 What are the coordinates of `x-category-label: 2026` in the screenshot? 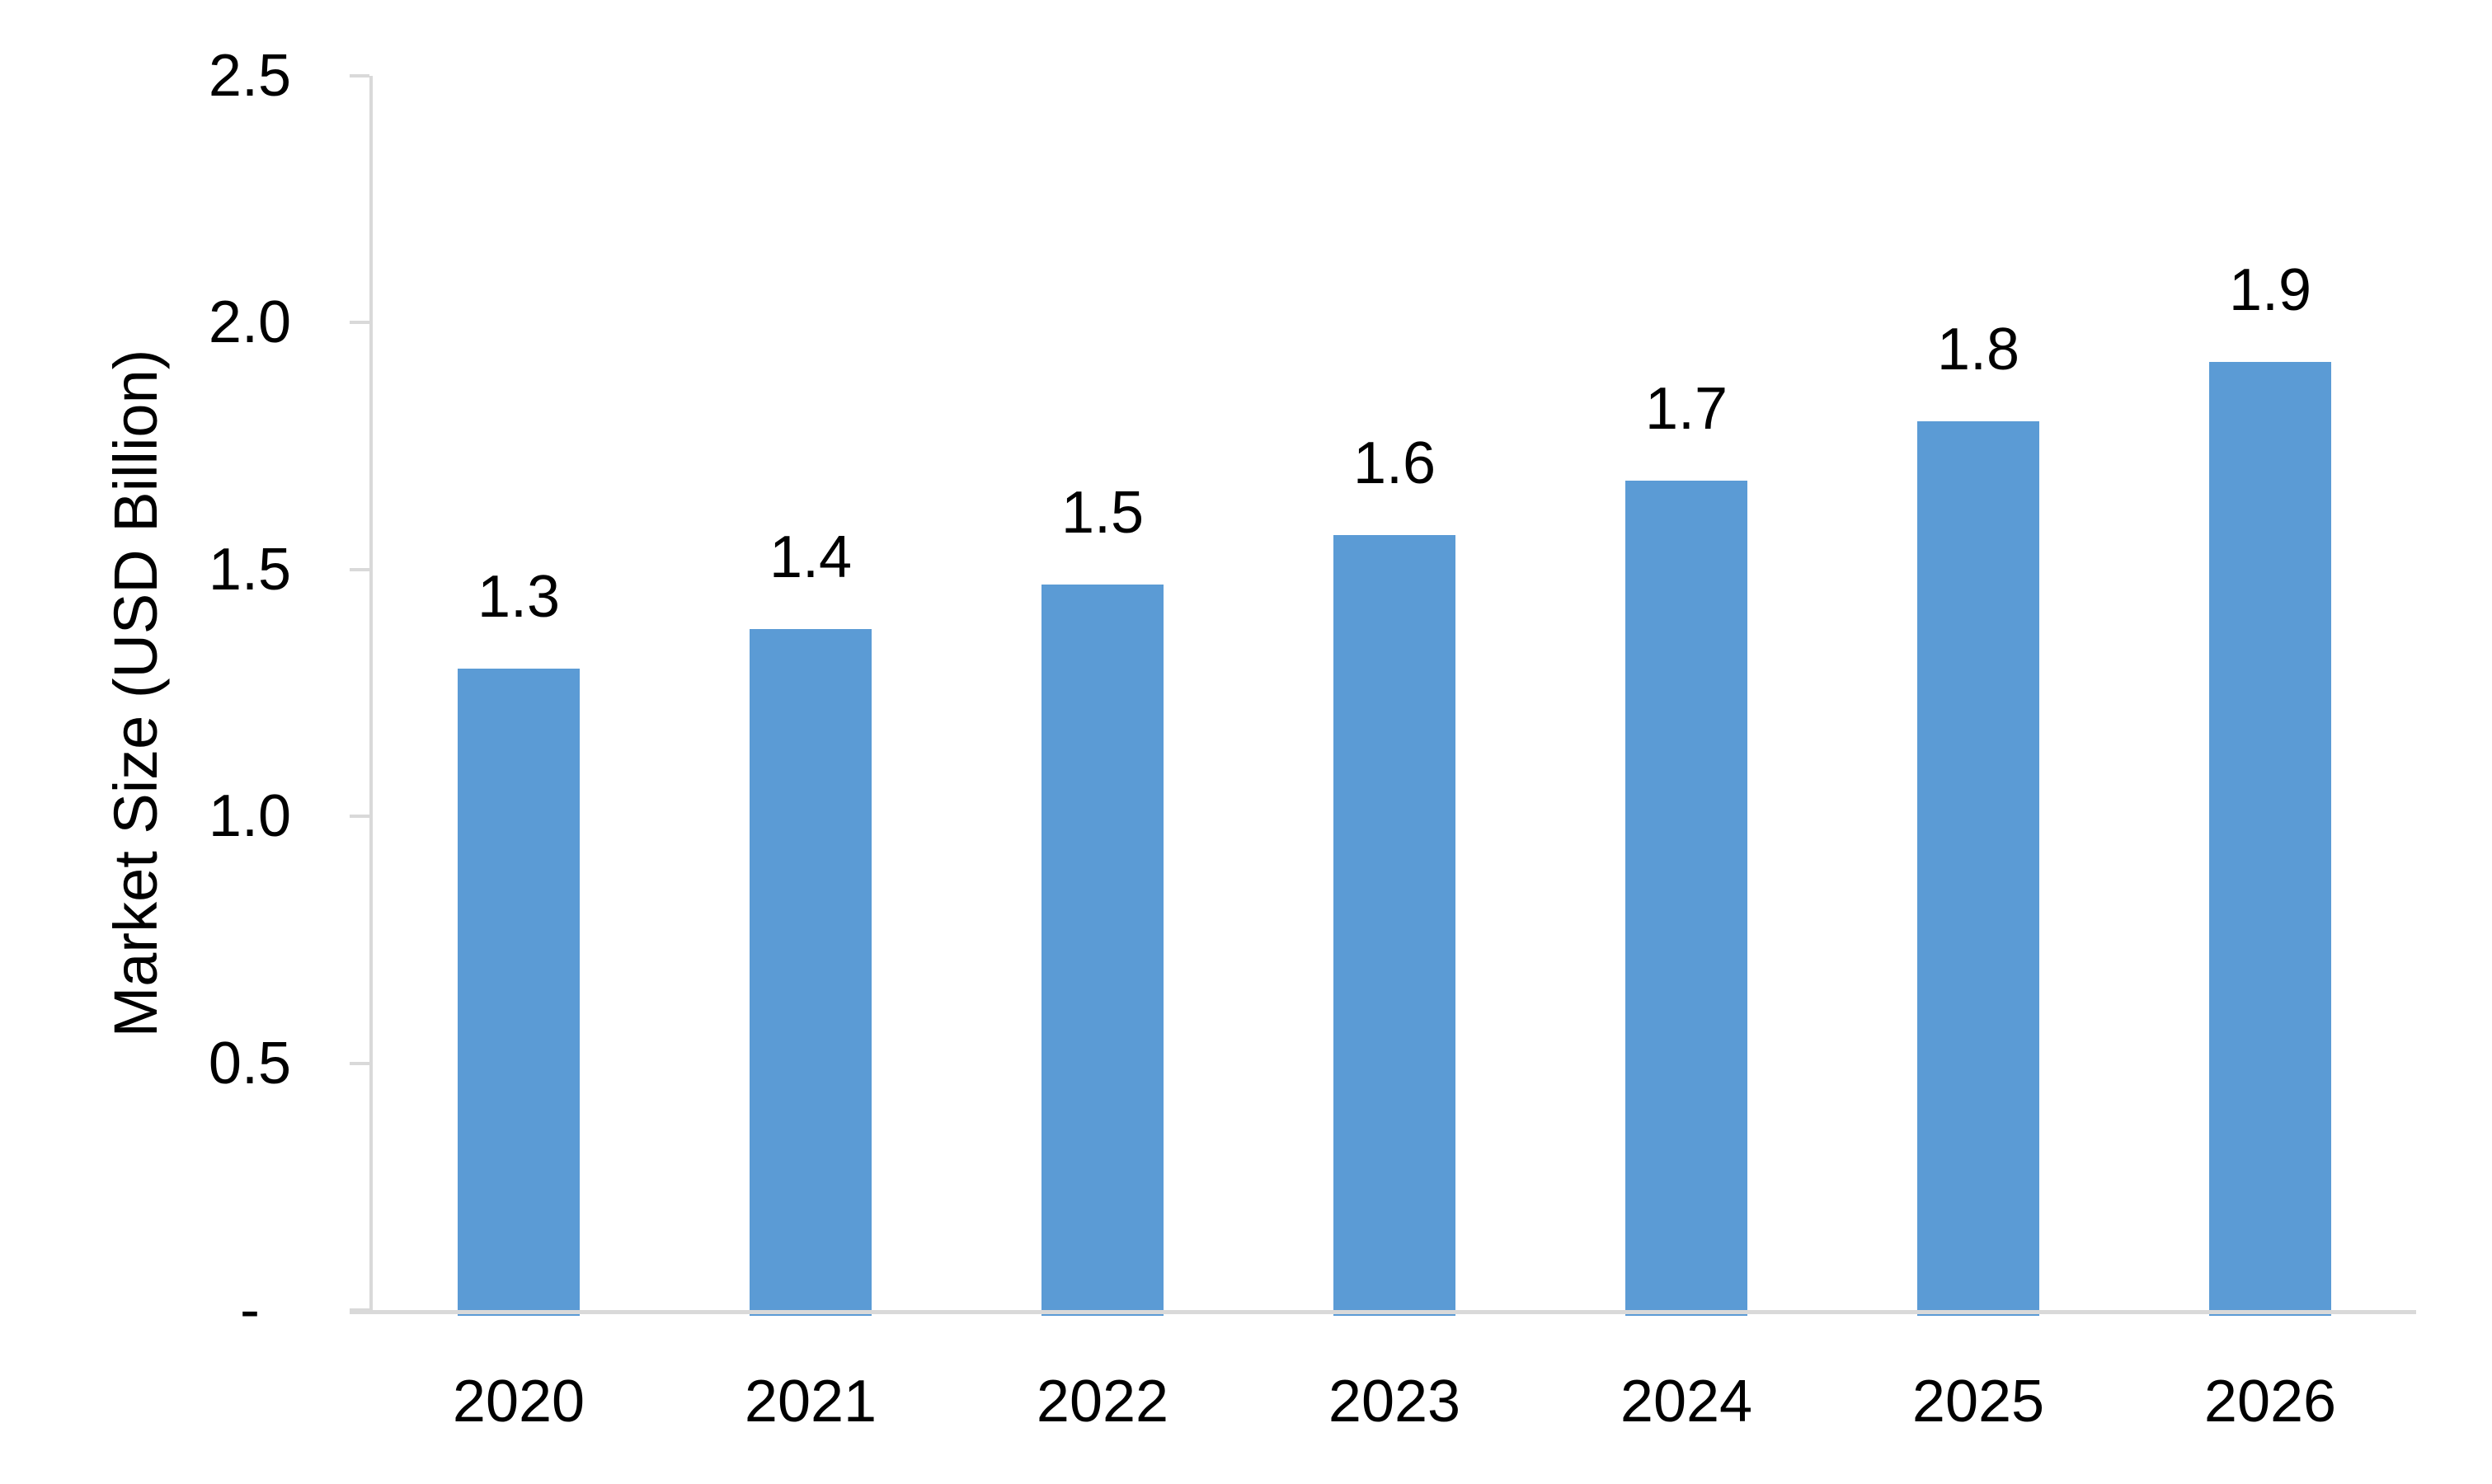 It's located at (2270, 1402).